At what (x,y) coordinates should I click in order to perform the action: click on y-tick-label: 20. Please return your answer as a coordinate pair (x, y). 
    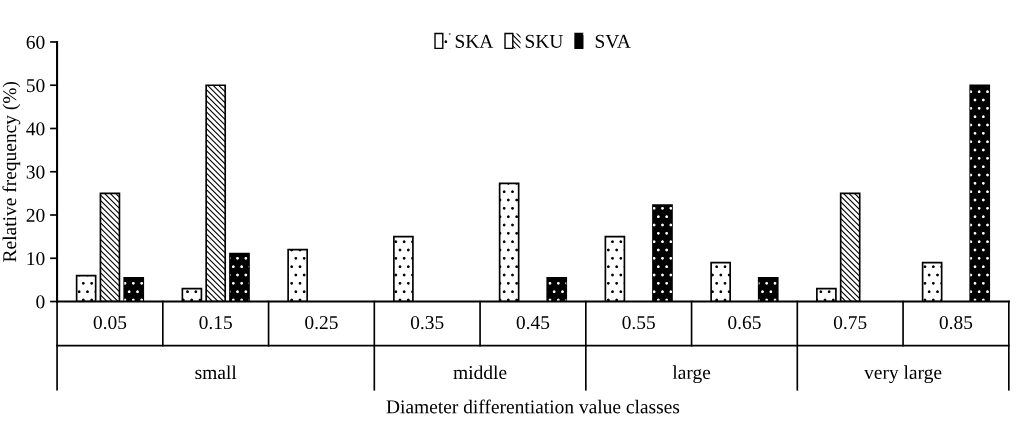
    Looking at the image, I should click on (35, 215).